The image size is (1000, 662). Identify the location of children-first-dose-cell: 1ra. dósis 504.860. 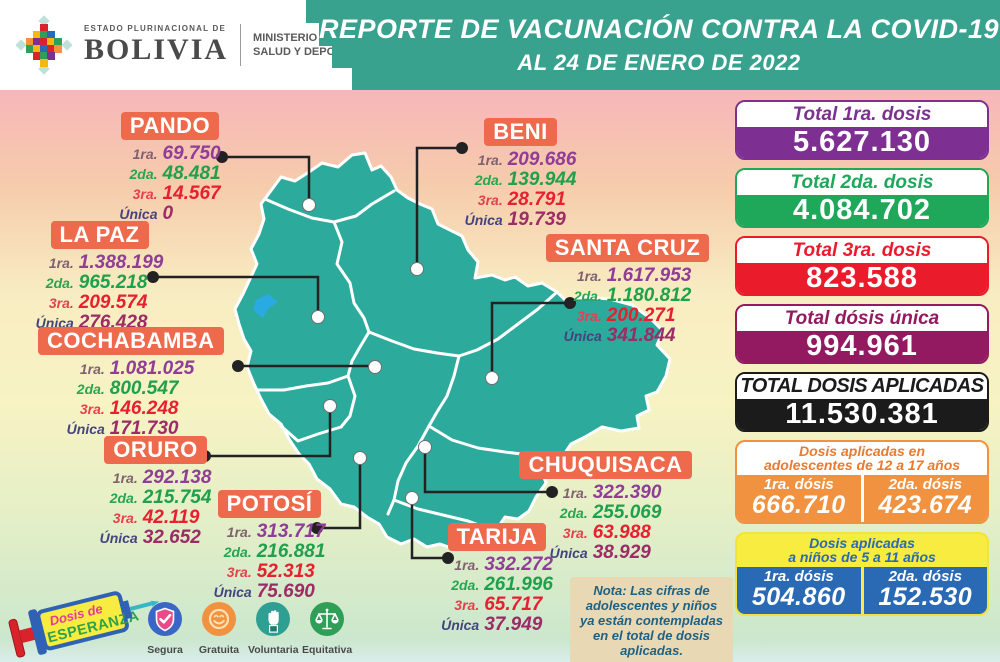
(799, 590).